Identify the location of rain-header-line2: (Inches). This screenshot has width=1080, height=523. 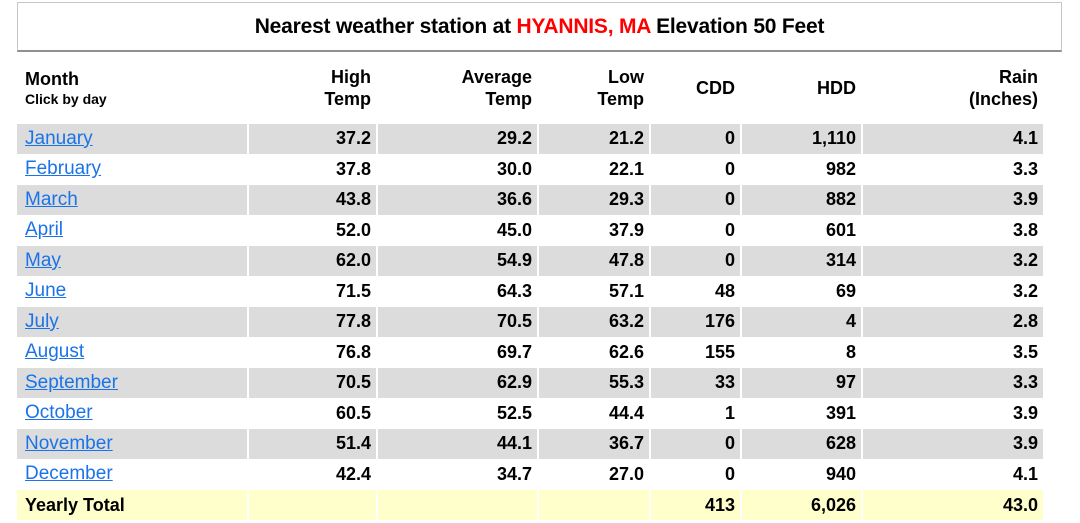
(1003, 99).